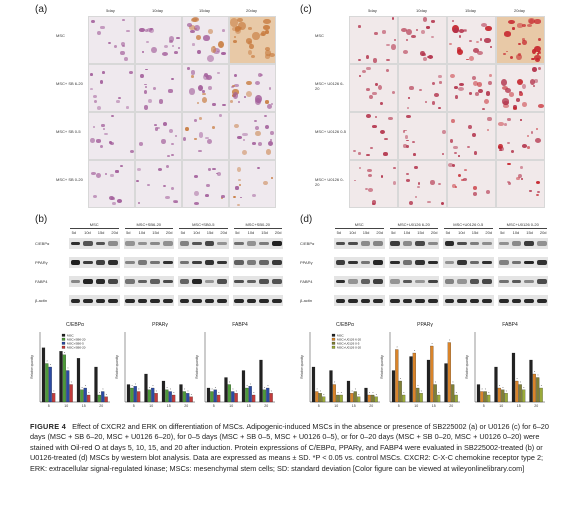 This screenshot has width=582, height=513. Describe the element at coordinates (349, 339) in the screenshot. I see `legend-label: MSC+U0126 6-20` at that location.